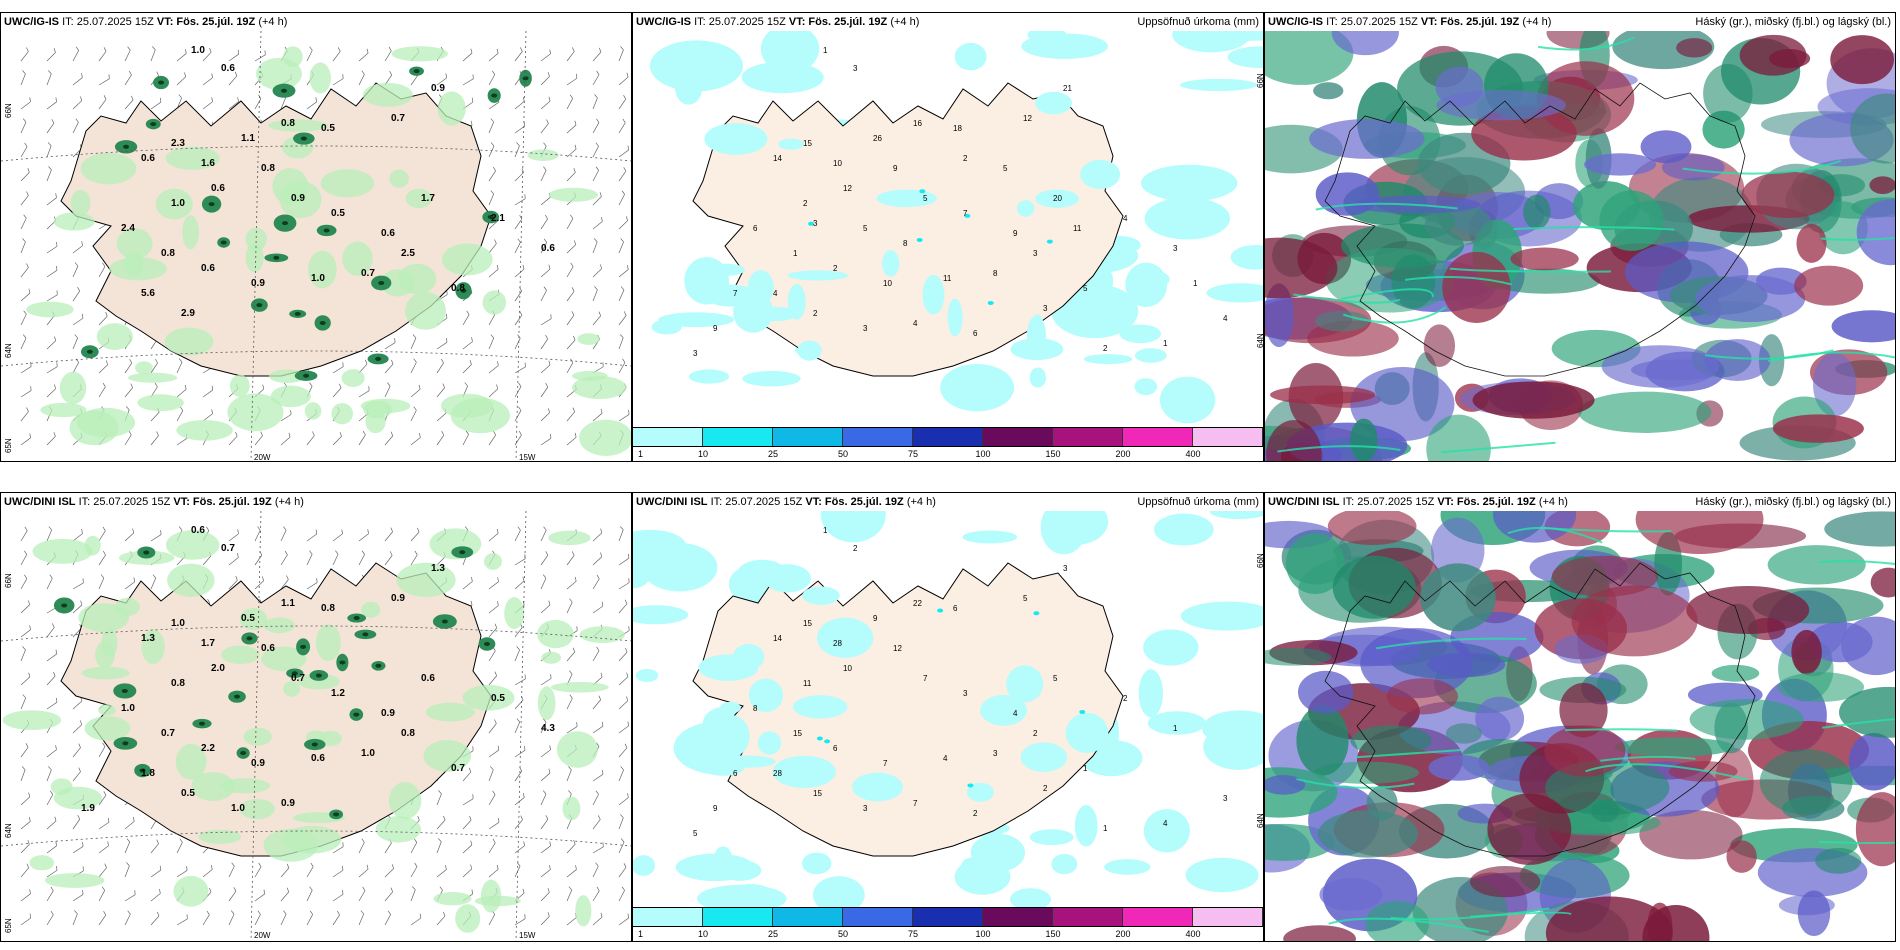  I want to click on colorbar-tick-label: 200, so click(1123, 454).